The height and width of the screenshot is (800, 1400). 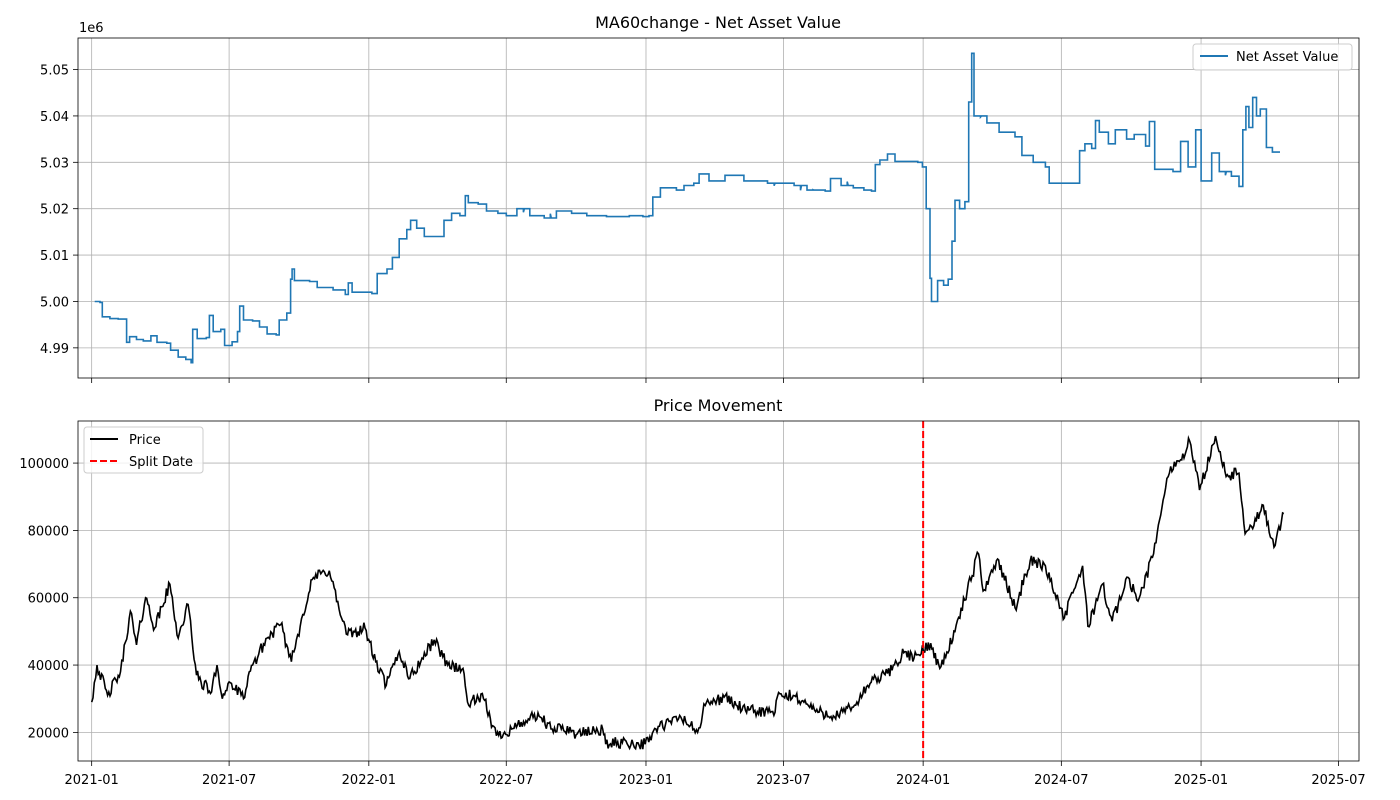 What do you see at coordinates (506, 780) in the screenshot?
I see `x-tick-label: 2022-07` at bounding box center [506, 780].